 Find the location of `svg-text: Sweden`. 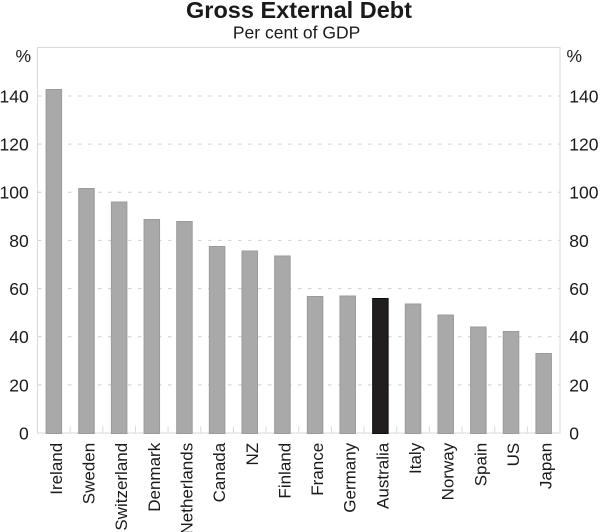

svg-text: Sweden is located at coordinates (88, 473).